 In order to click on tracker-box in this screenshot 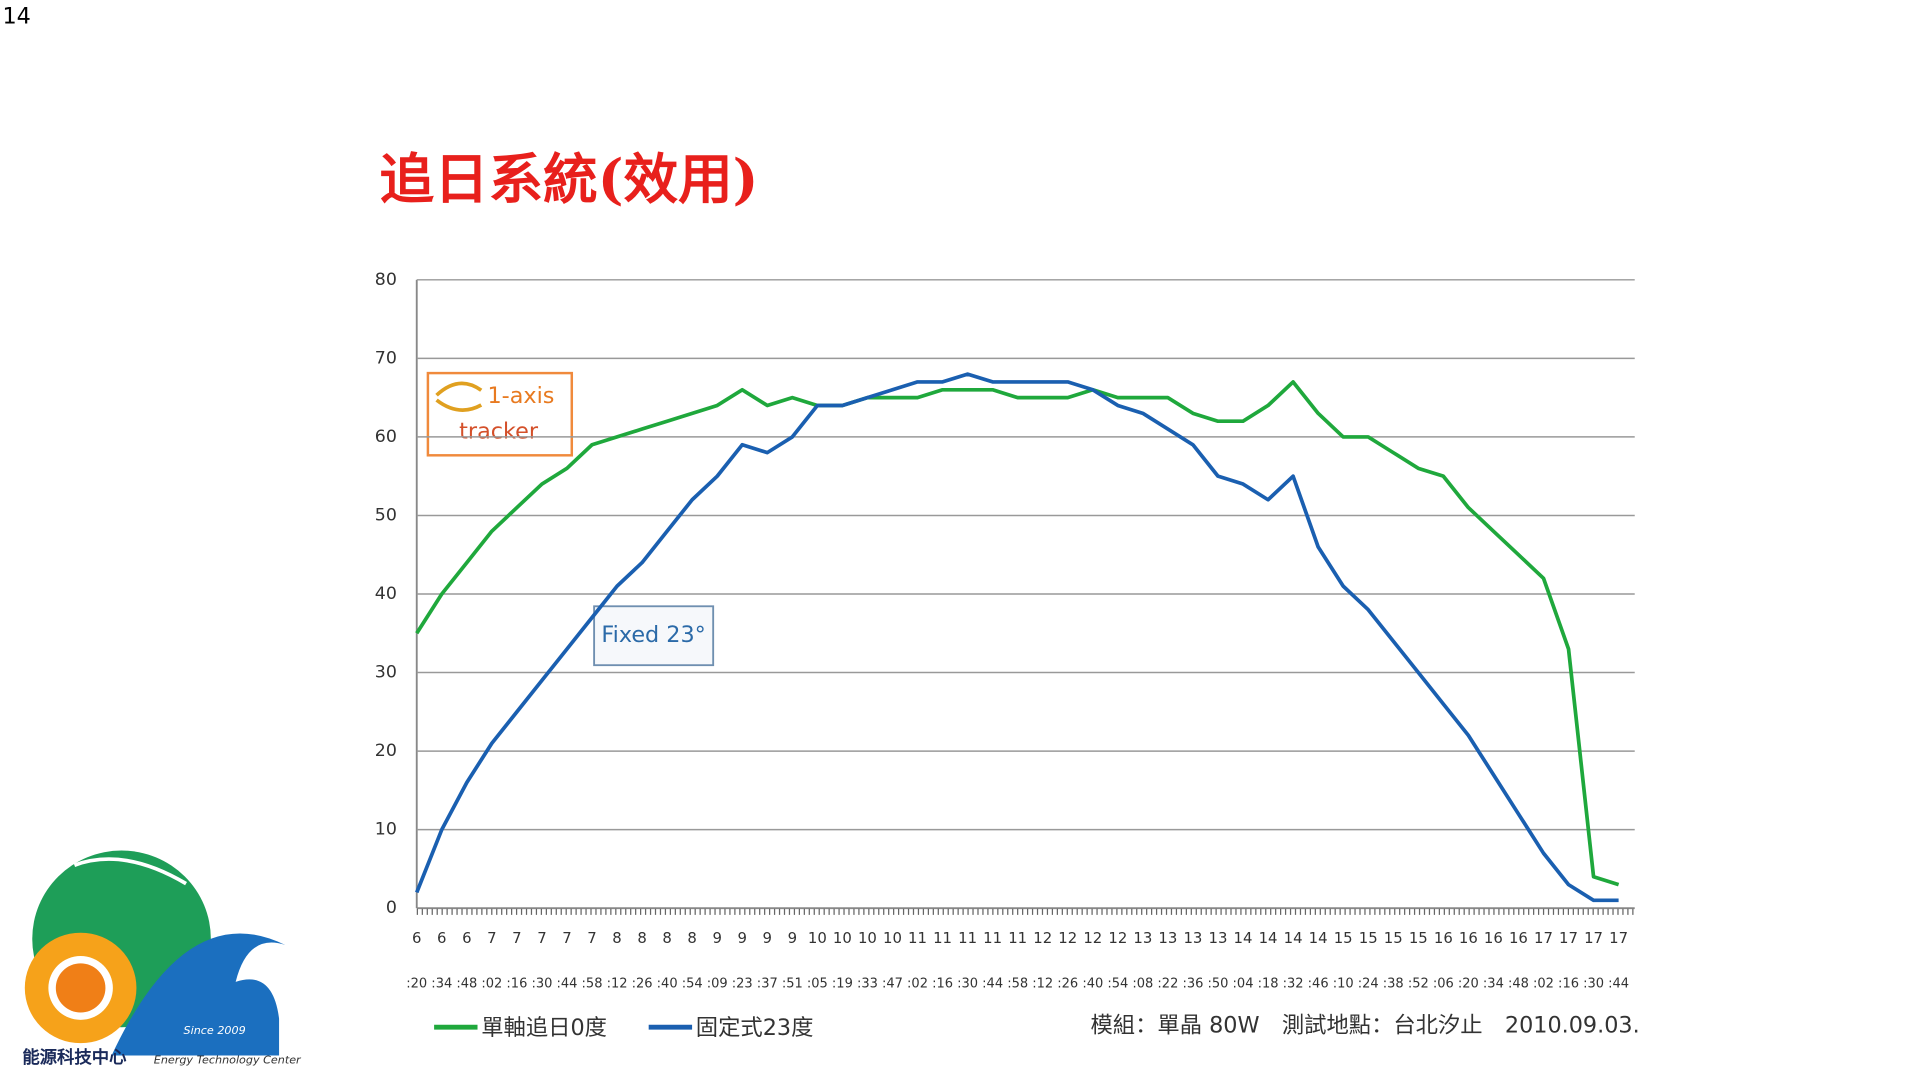, I will do `click(500, 414)`.